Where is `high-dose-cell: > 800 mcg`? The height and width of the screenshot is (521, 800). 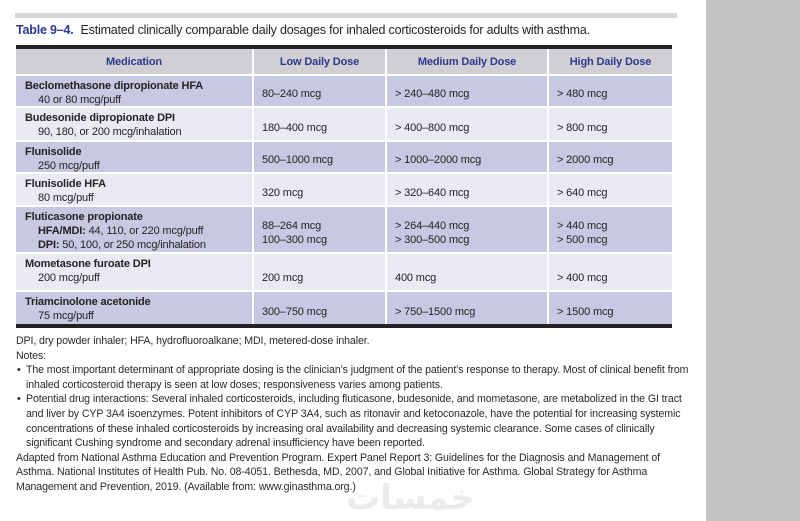 high-dose-cell: > 800 mcg is located at coordinates (609, 124).